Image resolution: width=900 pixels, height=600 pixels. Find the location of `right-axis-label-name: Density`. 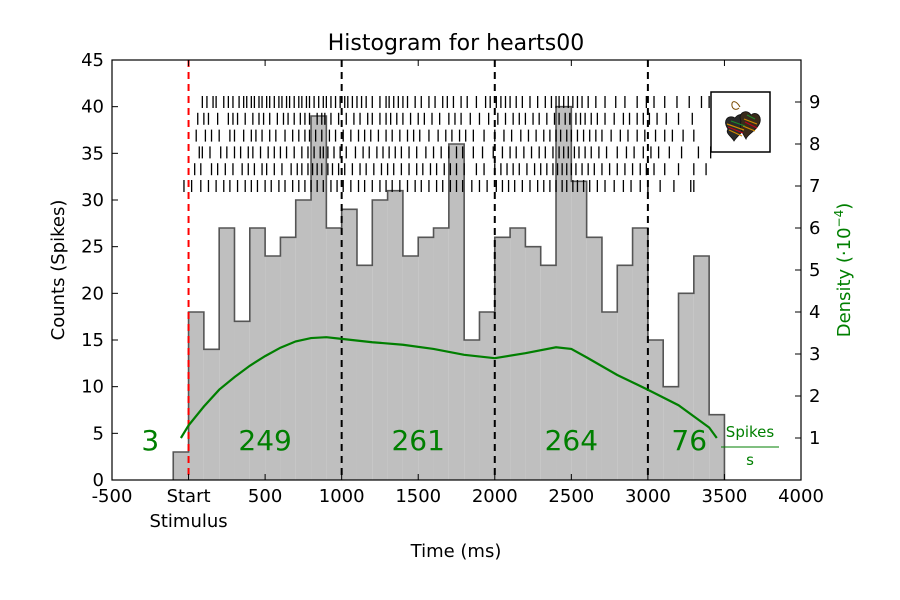

right-axis-label-name: Density is located at coordinates (844, 303).